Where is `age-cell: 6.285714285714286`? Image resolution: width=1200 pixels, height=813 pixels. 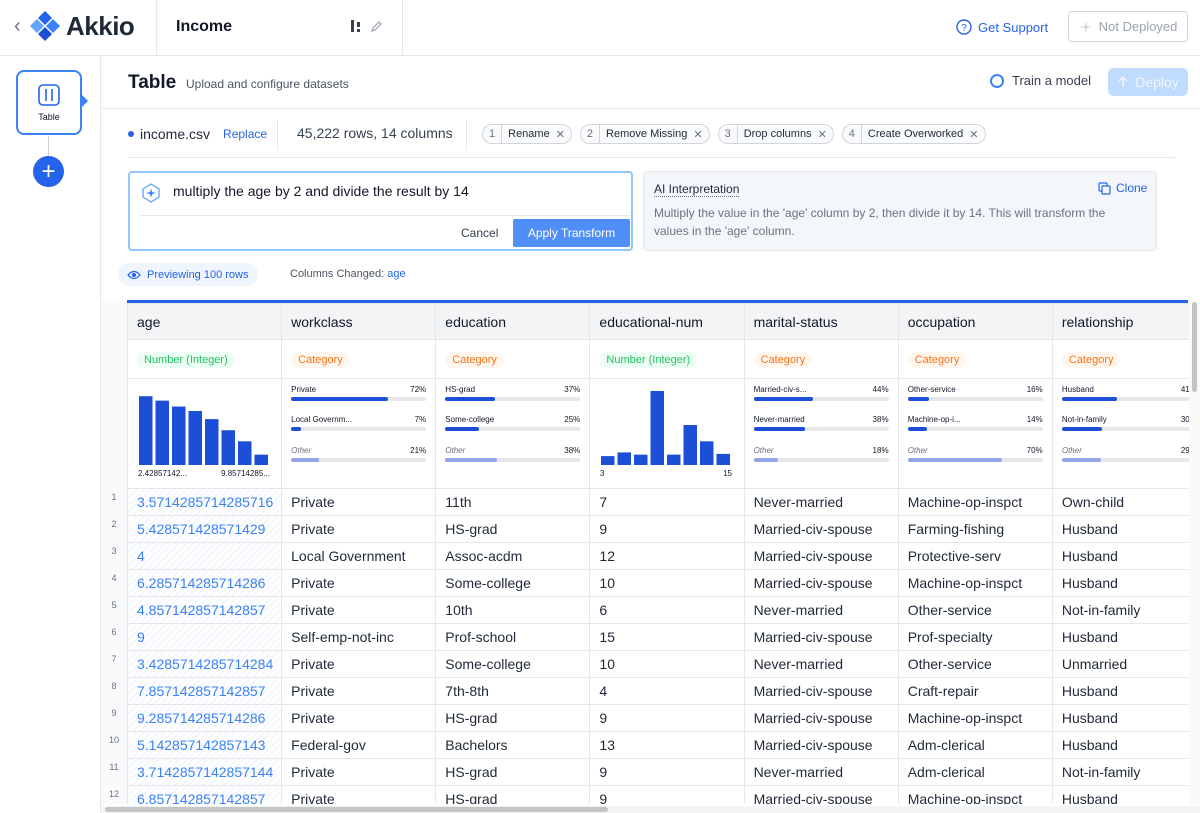 age-cell: 6.285714285714286 is located at coordinates (204, 583).